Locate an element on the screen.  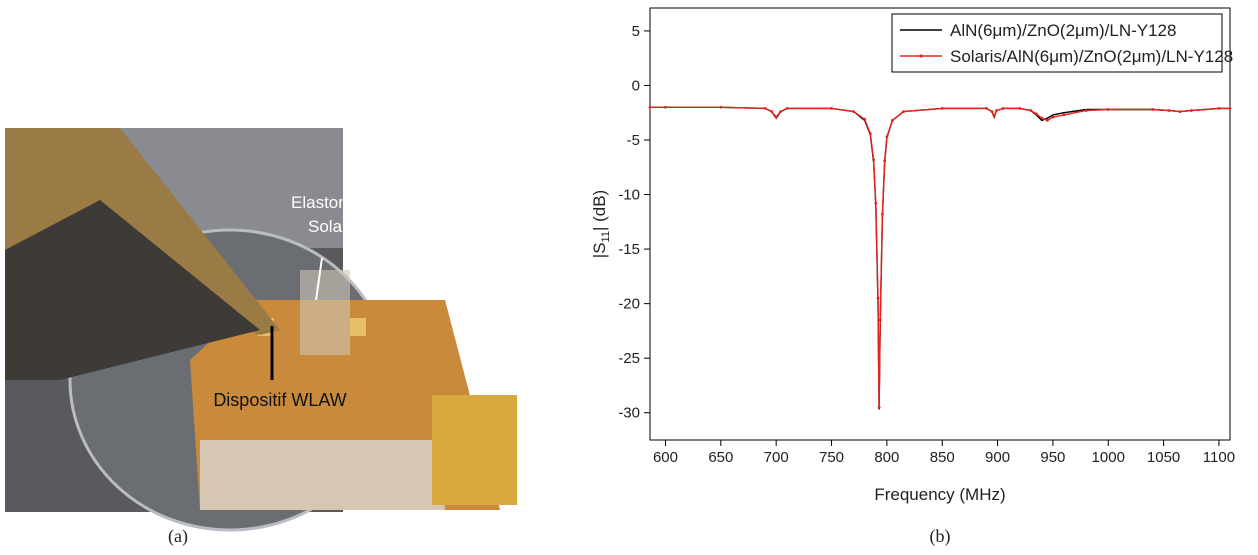
y-tick-label: 5 is located at coordinates (636, 31).